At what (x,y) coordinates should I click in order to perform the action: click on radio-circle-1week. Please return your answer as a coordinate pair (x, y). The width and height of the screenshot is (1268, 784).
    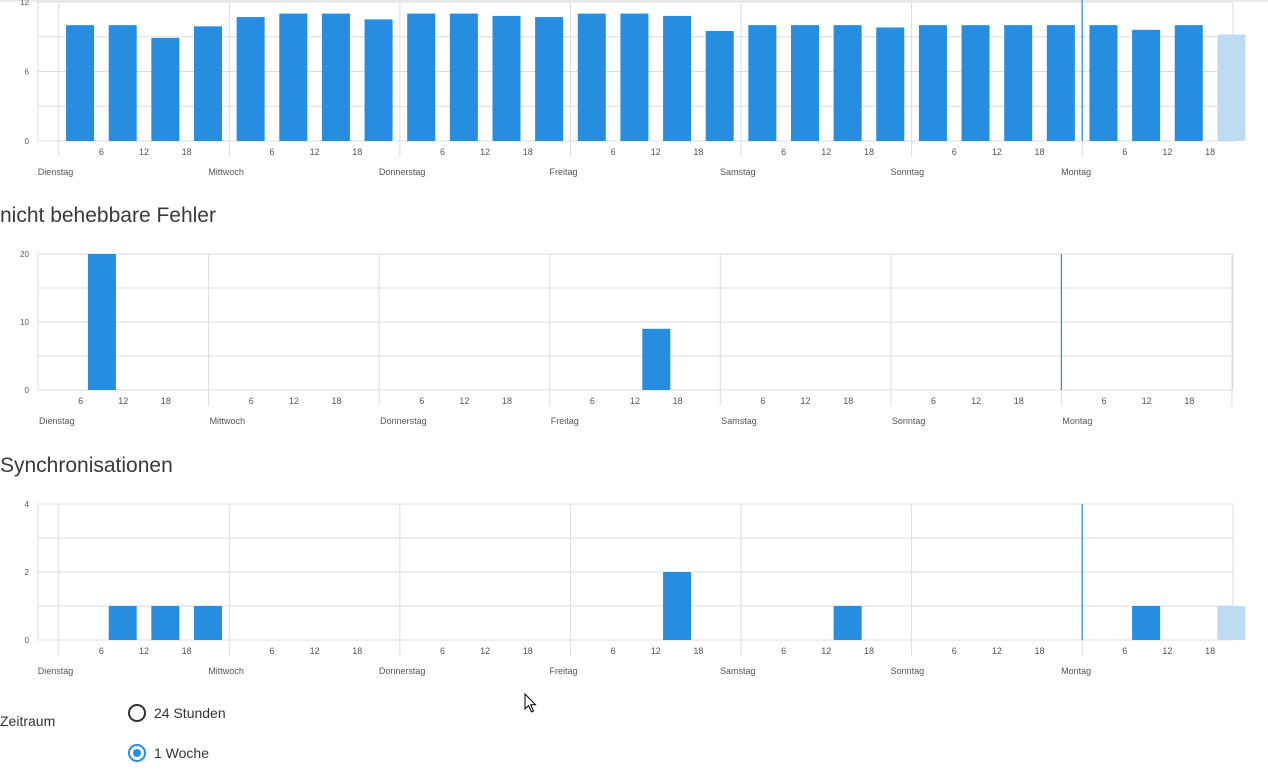
    Looking at the image, I should click on (137, 753).